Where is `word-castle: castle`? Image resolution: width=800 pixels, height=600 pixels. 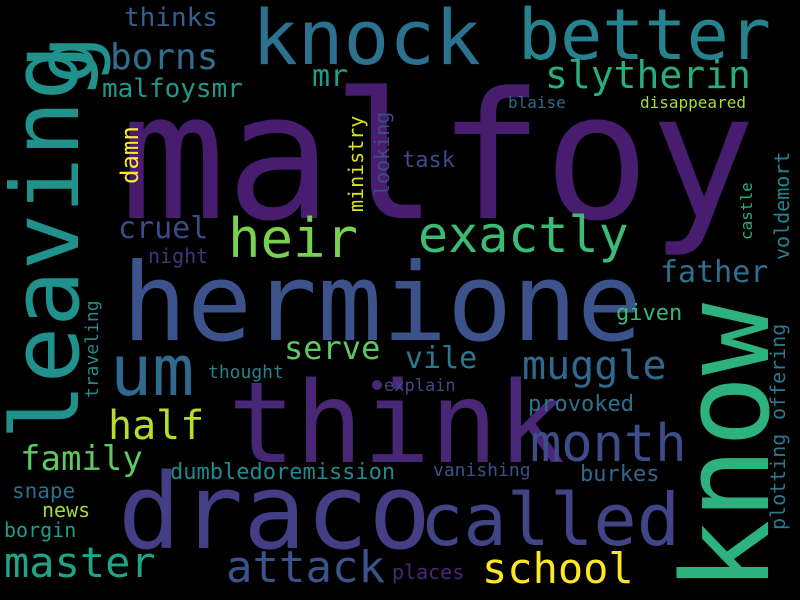
word-castle: castle is located at coordinates (746, 211).